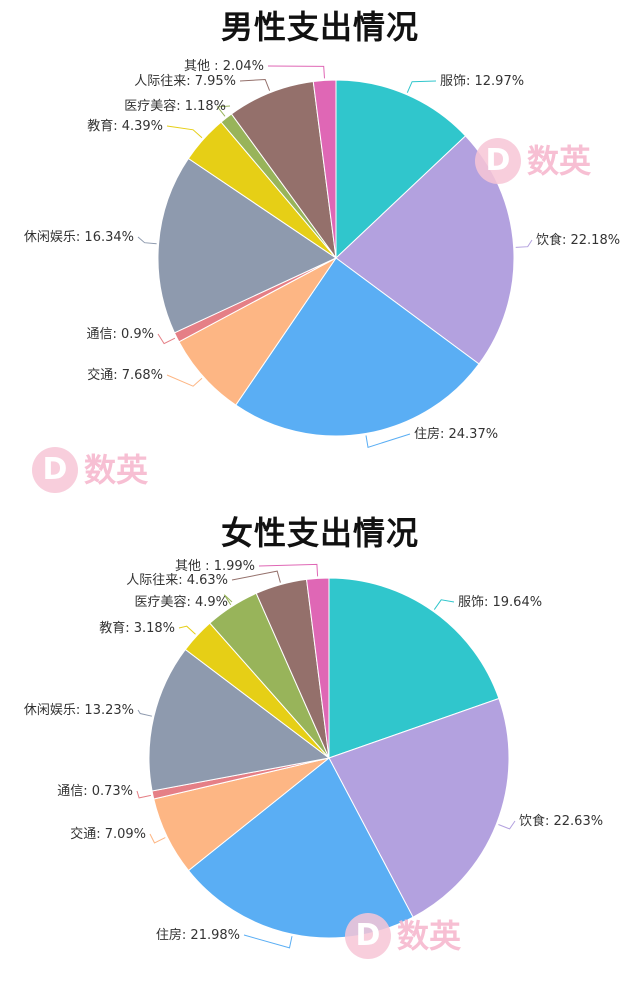 The width and height of the screenshot is (640, 985). What do you see at coordinates (500, 602) in the screenshot?
I see `slice-label-women-0: 服饰: 19.64%` at bounding box center [500, 602].